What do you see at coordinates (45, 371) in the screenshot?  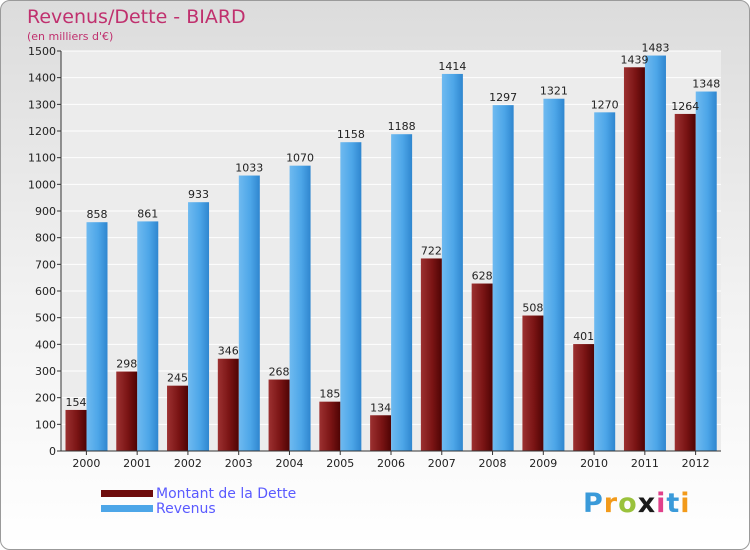 I see `y-tick-label: 300` at bounding box center [45, 371].